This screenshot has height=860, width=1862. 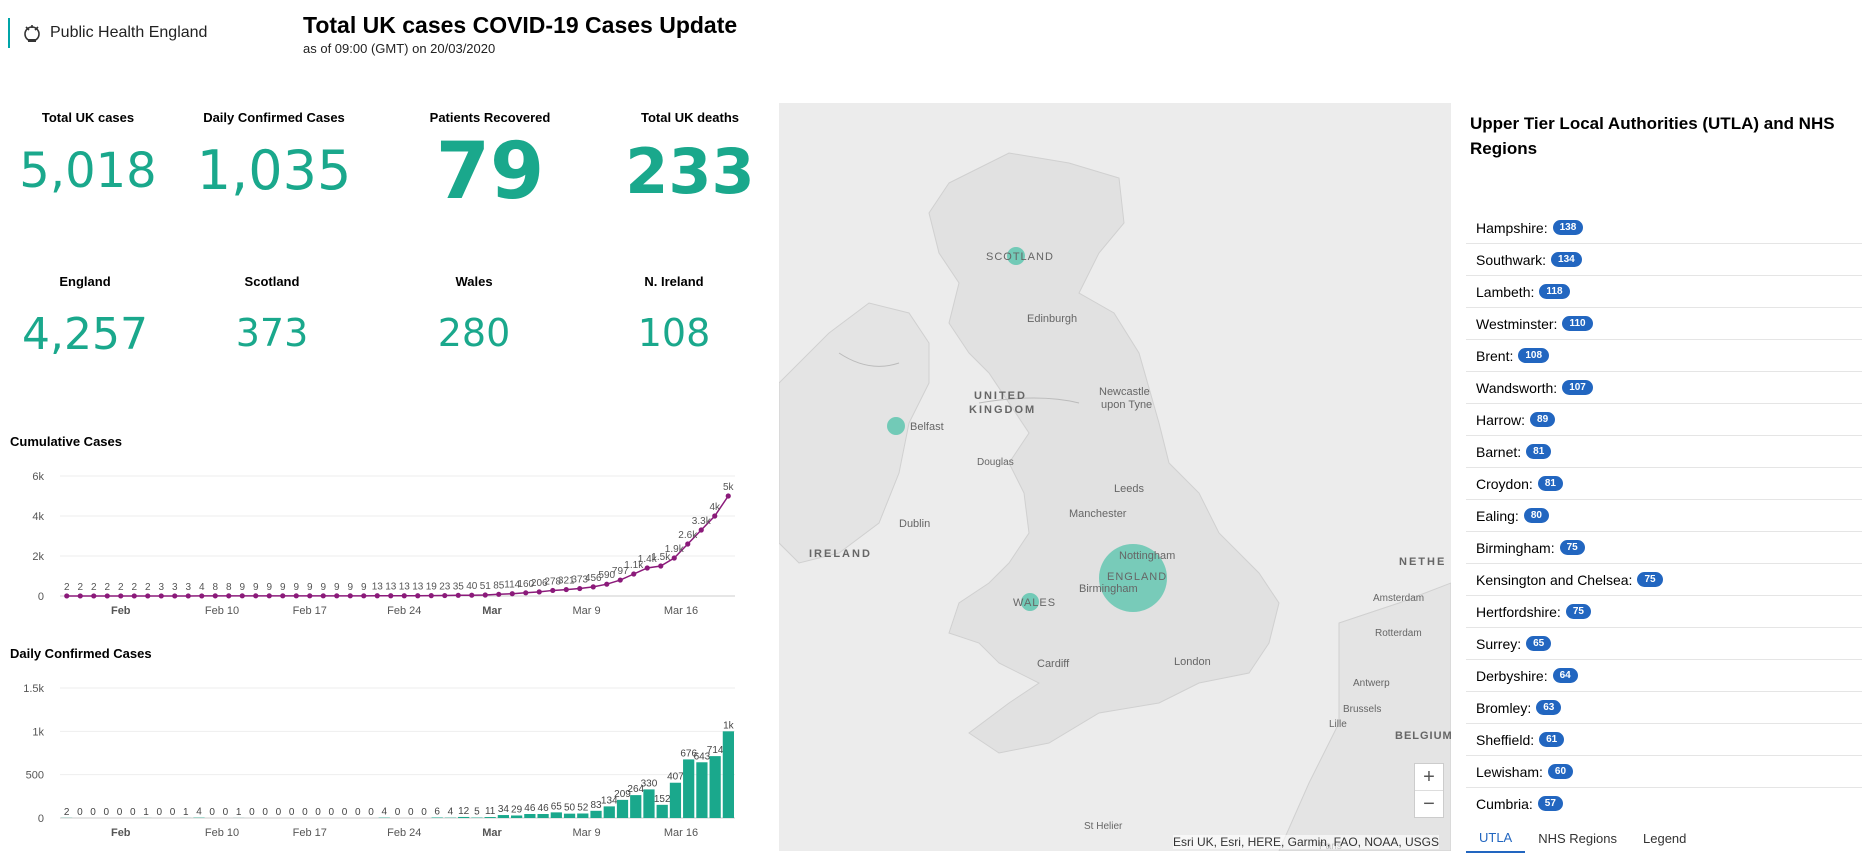 What do you see at coordinates (1664, 802) in the screenshot?
I see `list-item: Cumbria: 57` at bounding box center [1664, 802].